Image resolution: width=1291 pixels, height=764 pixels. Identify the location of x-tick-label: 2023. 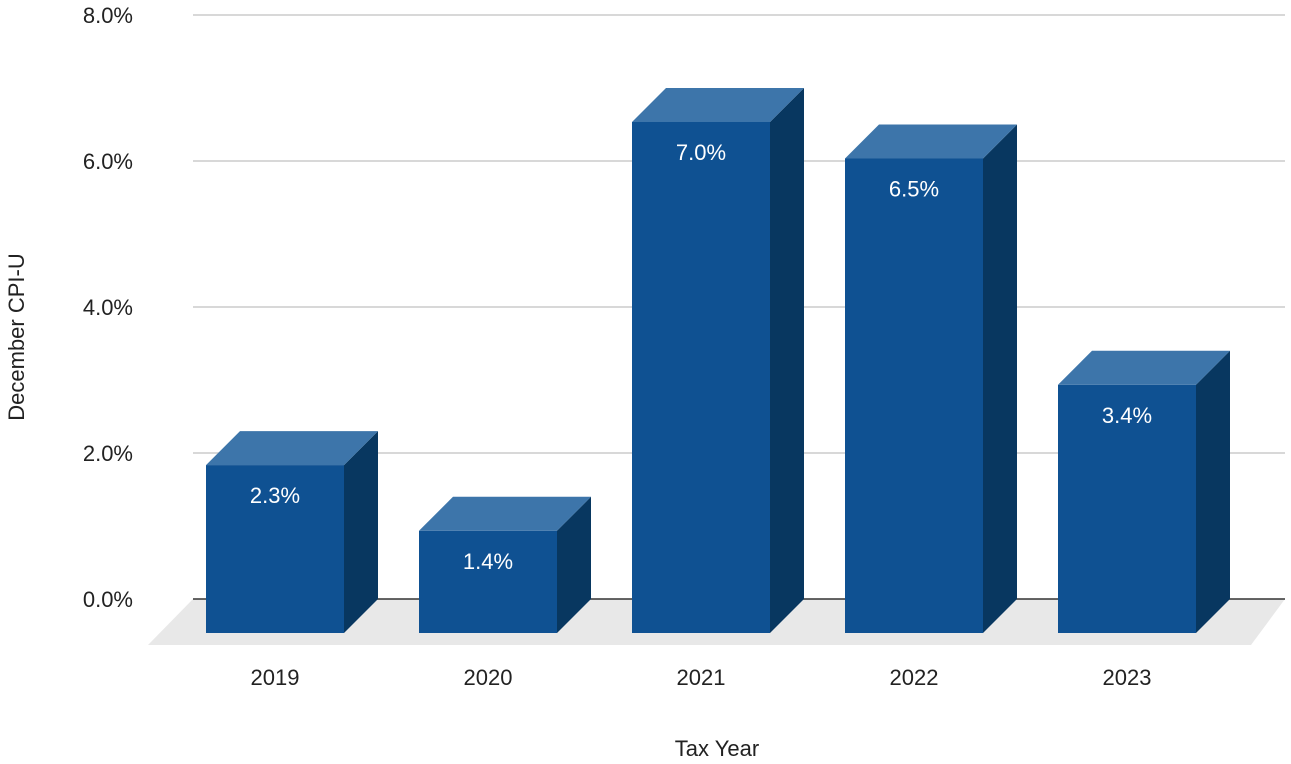
(1127, 677).